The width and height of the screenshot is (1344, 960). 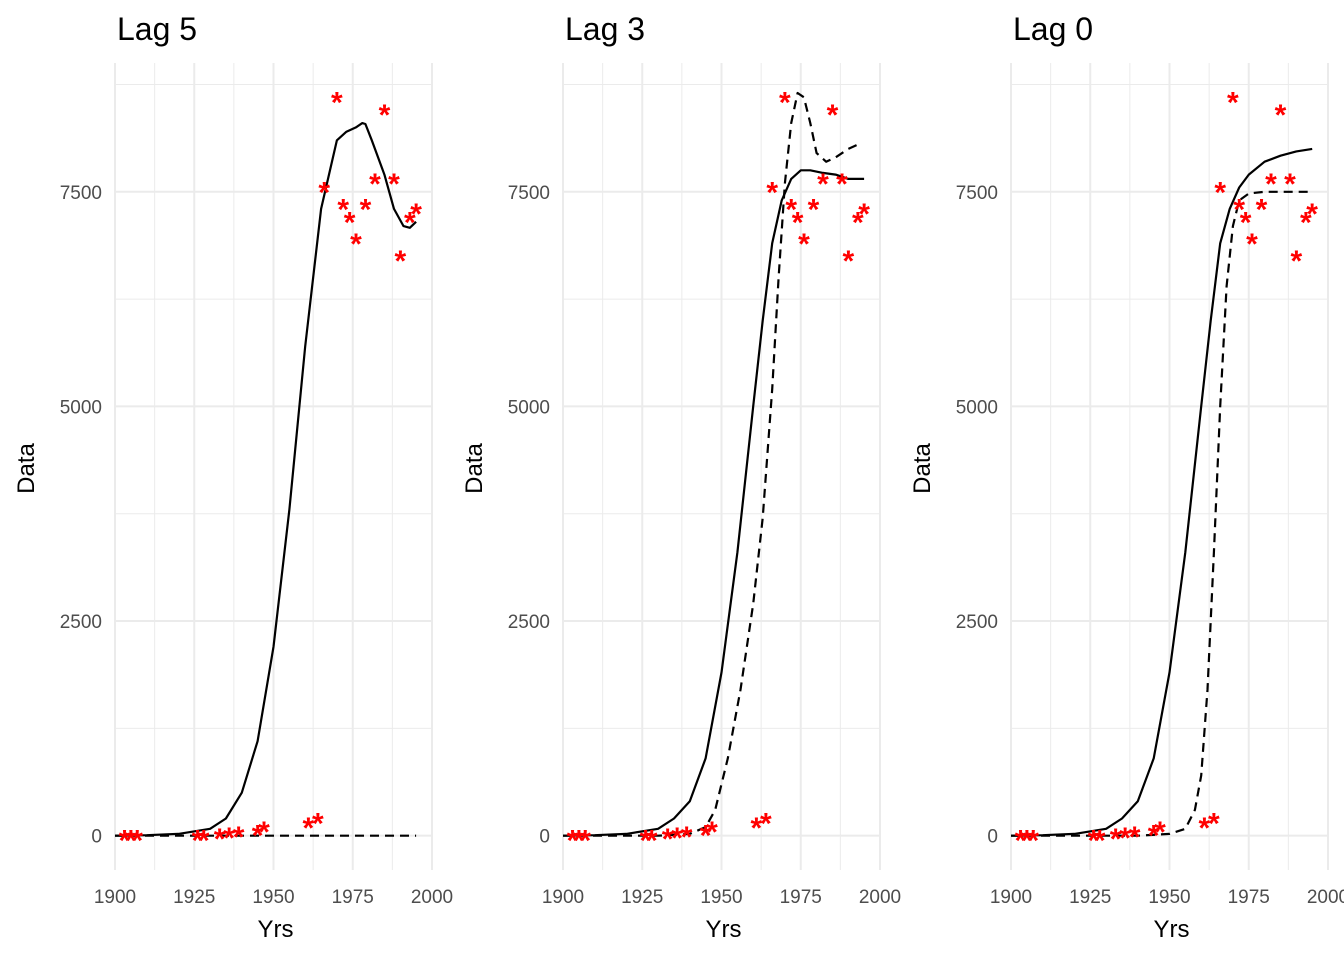 What do you see at coordinates (474, 468) in the screenshot?
I see `panel-2-y-axis-title: Data` at bounding box center [474, 468].